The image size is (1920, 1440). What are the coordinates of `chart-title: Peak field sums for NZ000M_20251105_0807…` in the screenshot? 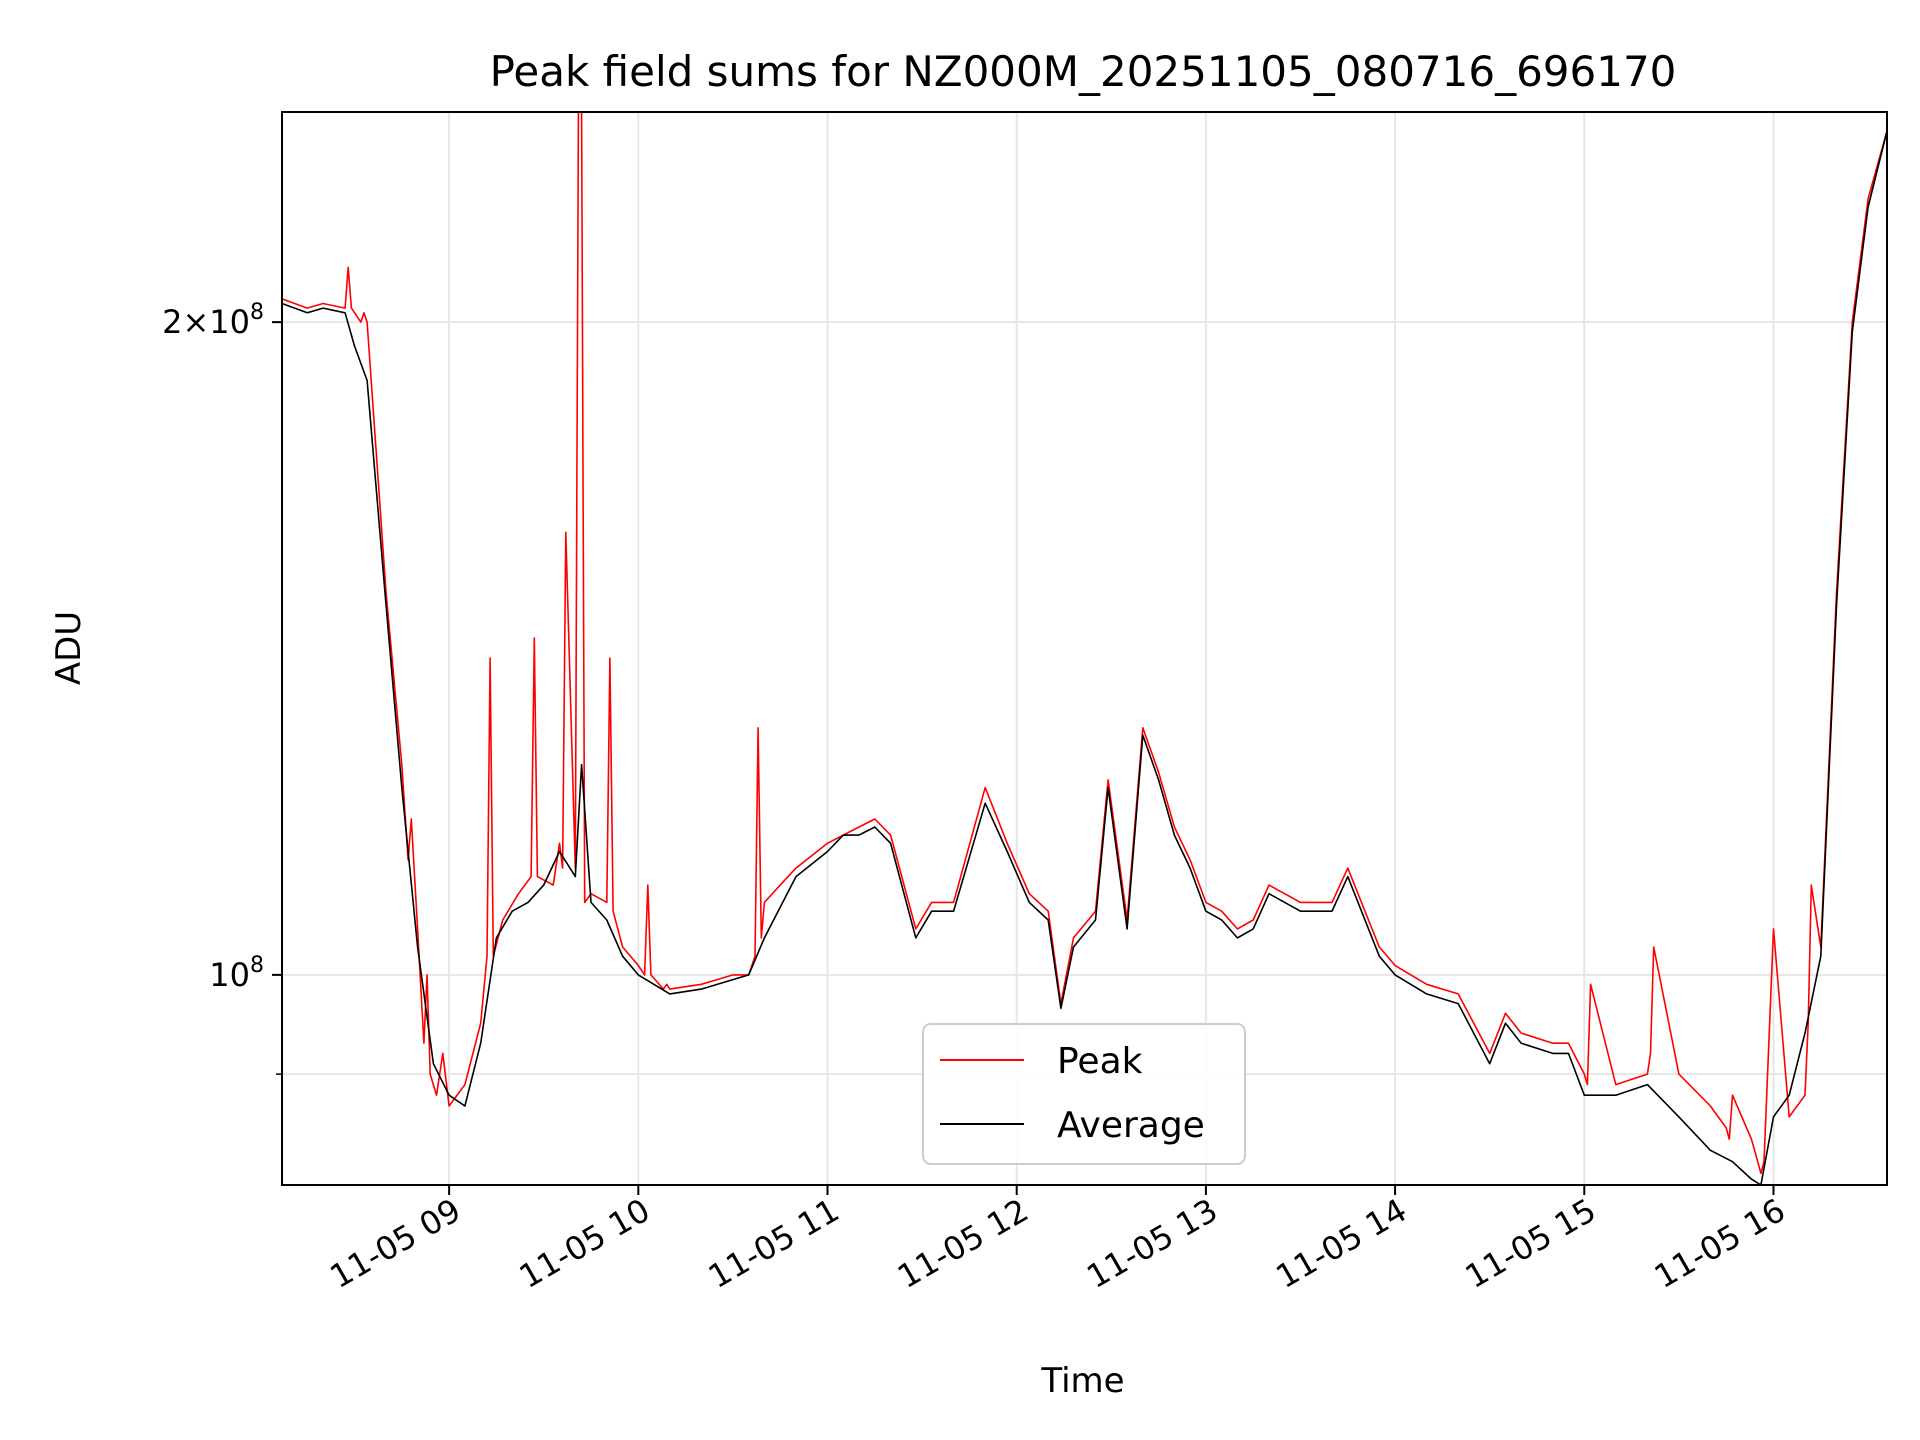 It's located at (1083, 71).